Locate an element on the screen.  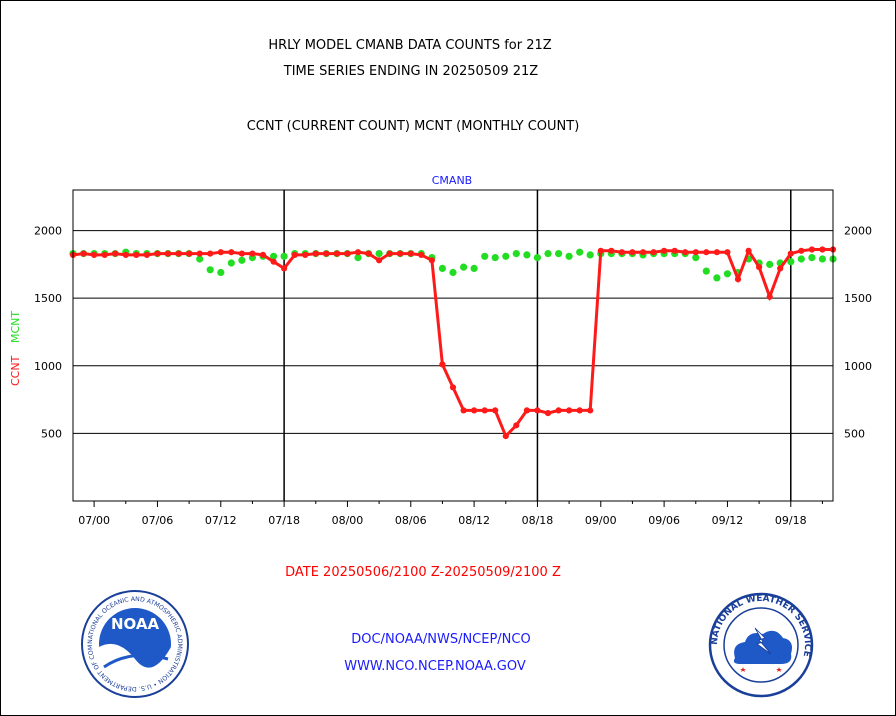
chart-title-line2: TIME SERIES ENDING IN 20250509 21Z is located at coordinates (411, 71).